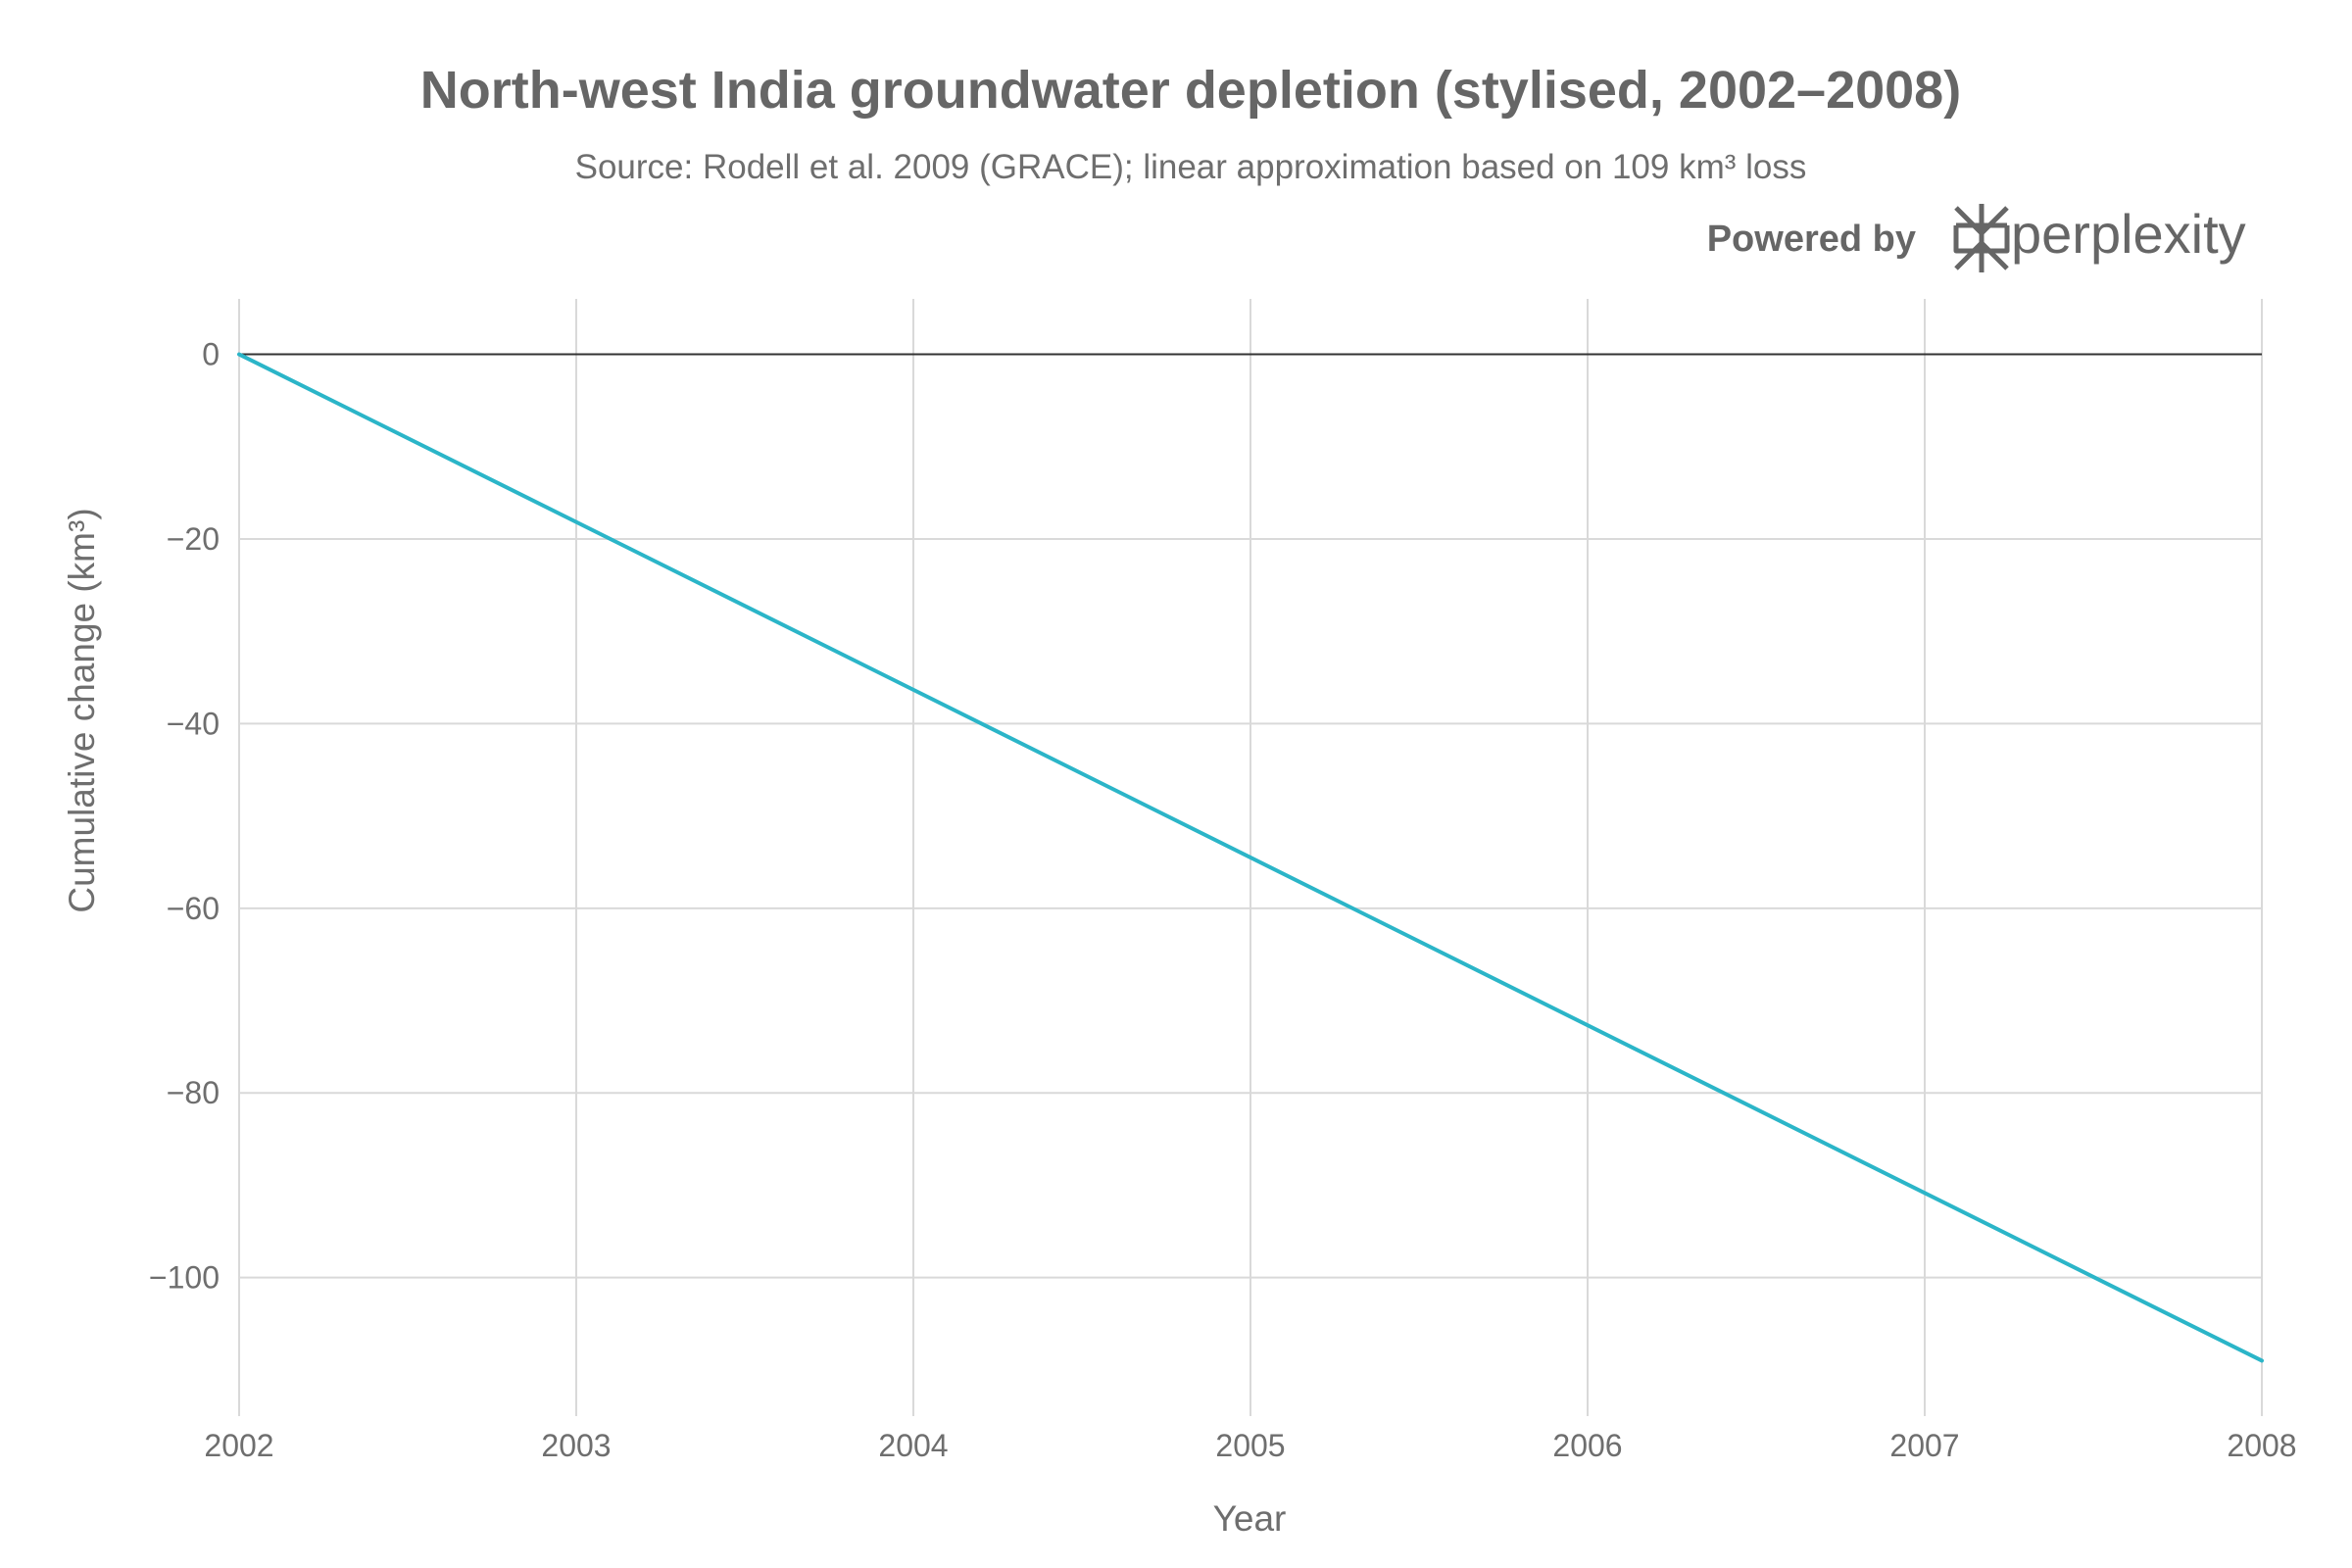 The image size is (2352, 1568). I want to click on x-tick-labels: 2002 2003 2004 2005 2006 2007 2008, so click(1250, 1445).